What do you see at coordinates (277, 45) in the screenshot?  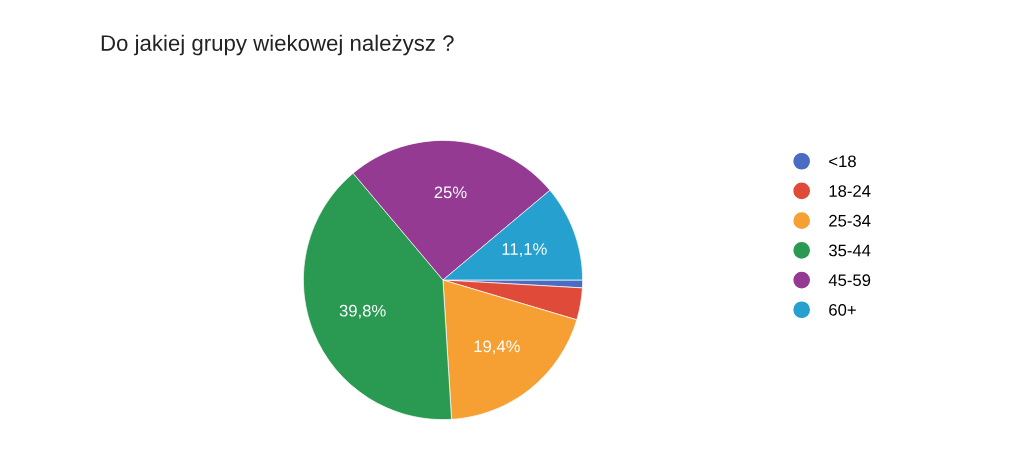 I see `chart-title: Do jakiej grupy wiekowej należysz ?` at bounding box center [277, 45].